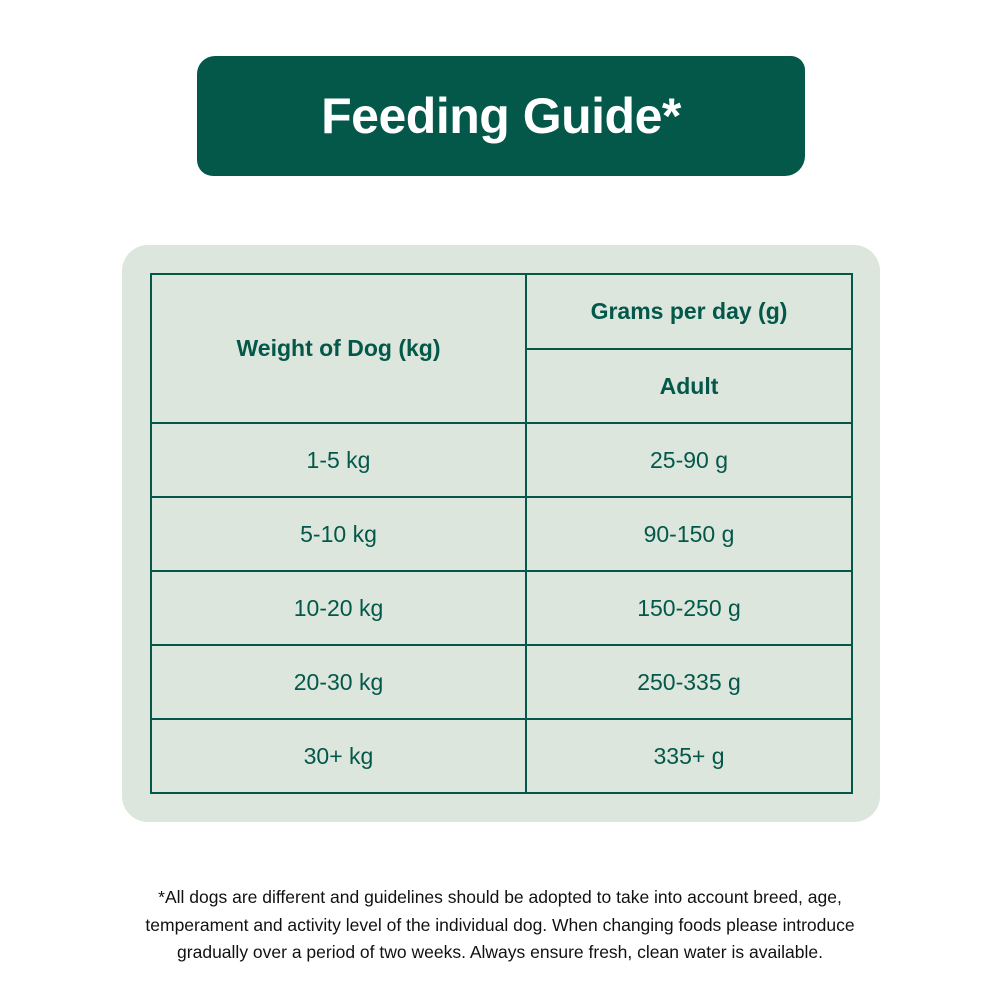 Image resolution: width=1000 pixels, height=1000 pixels. I want to click on header-row: Weight of Dog (kg) Grams per day (g), so click(501, 348).